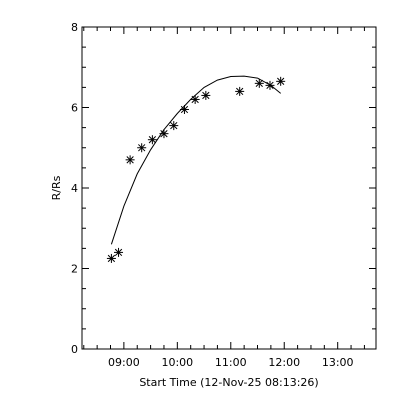 The width and height of the screenshot is (400, 400). I want to click on y-tick-label: 0, so click(74, 349).